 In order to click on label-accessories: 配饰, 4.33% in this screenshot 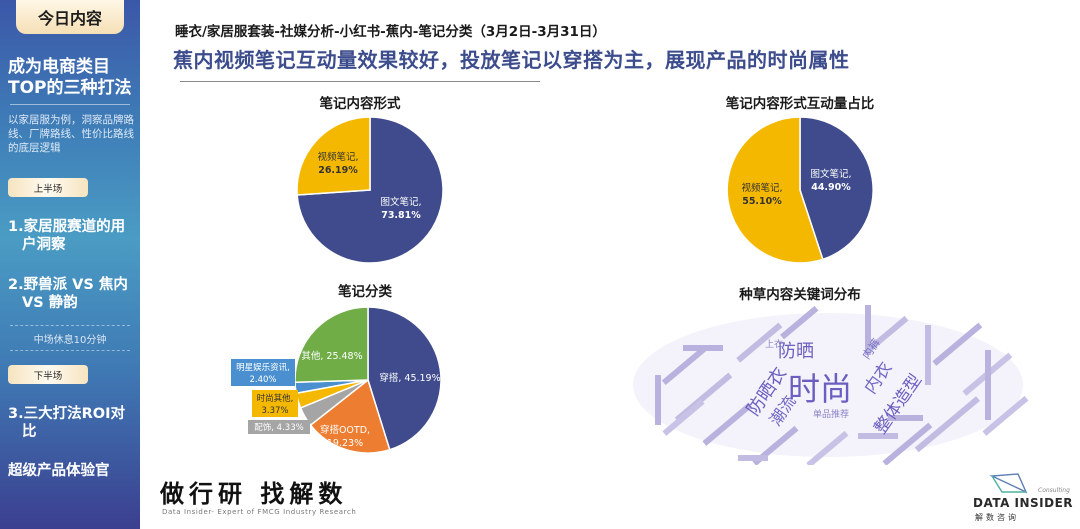, I will do `click(278, 427)`.